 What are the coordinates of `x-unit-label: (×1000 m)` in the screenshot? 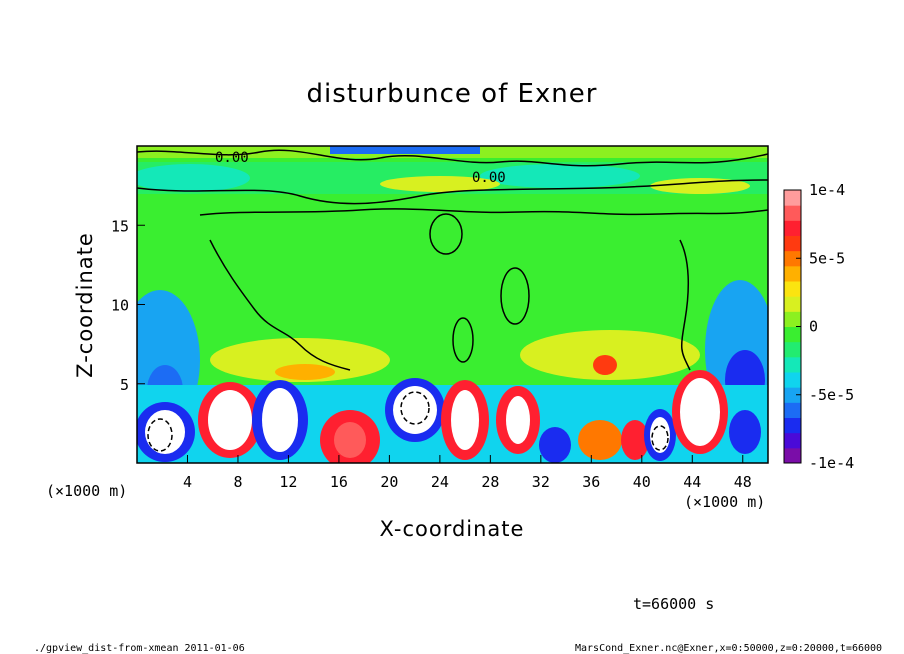 It's located at (724, 502).